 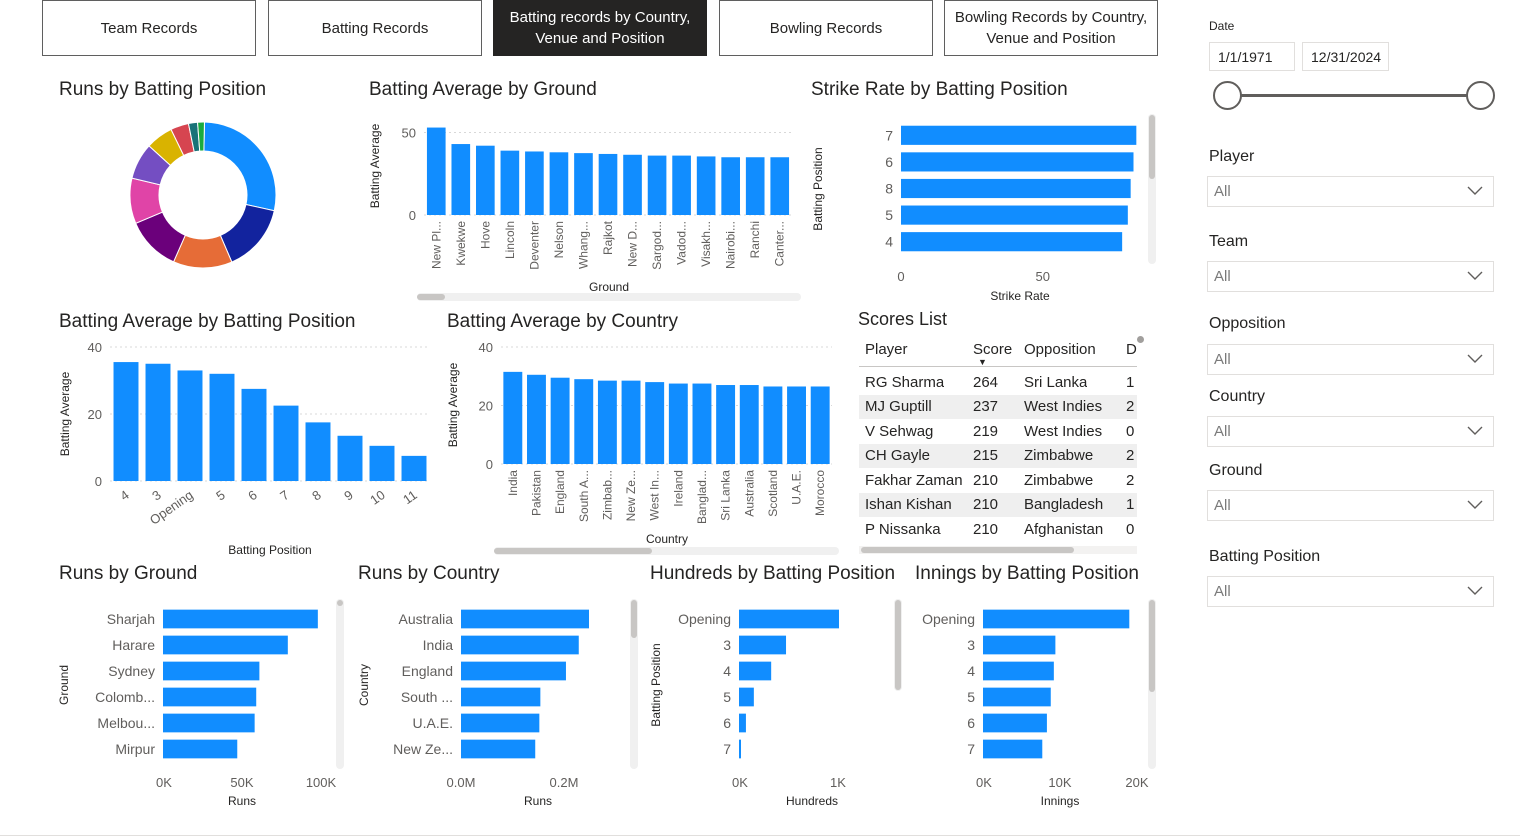 What do you see at coordinates (1350, 431) in the screenshot?
I see `slicer-dropdown-country: All` at bounding box center [1350, 431].